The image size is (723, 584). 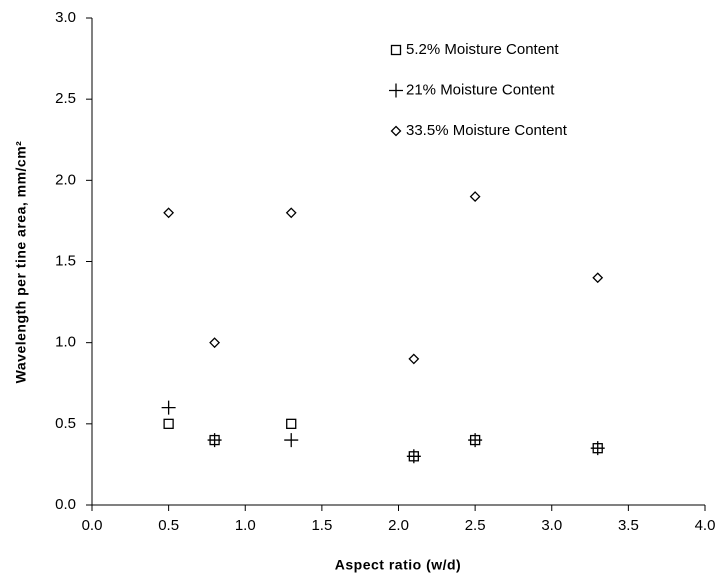 I want to click on x-tick-label: 2.5, so click(x=475, y=525).